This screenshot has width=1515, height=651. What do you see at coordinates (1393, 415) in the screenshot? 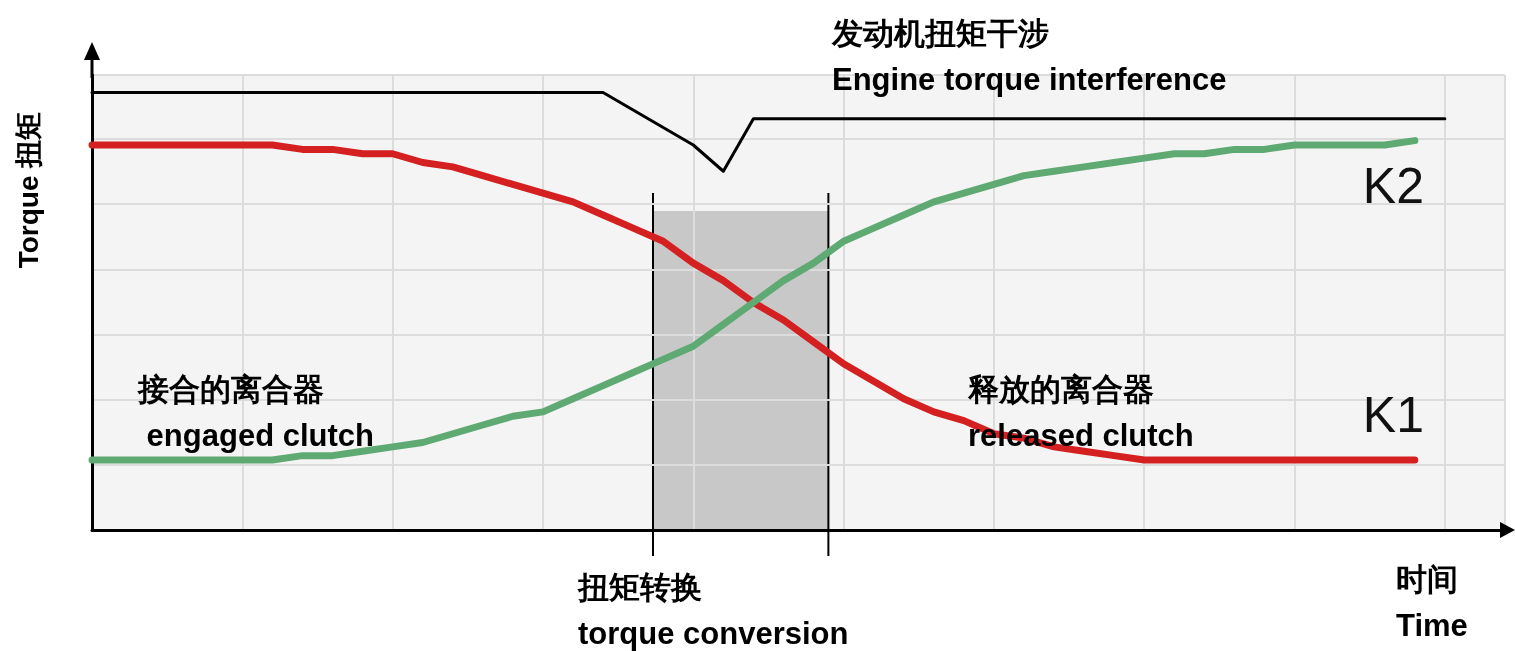
I see `series-label: K1` at bounding box center [1393, 415].